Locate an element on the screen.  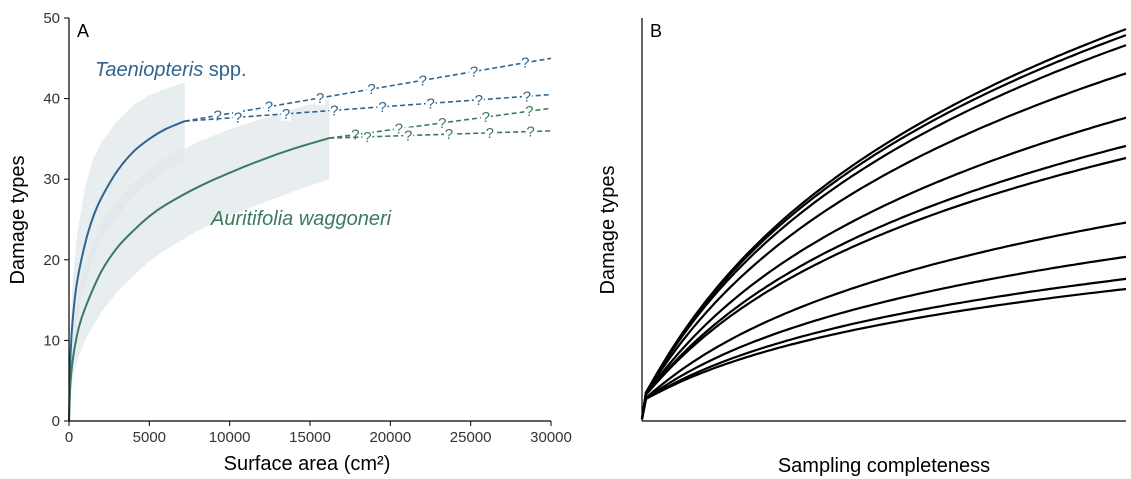
y-tick-label: 50 is located at coordinates (51, 18).